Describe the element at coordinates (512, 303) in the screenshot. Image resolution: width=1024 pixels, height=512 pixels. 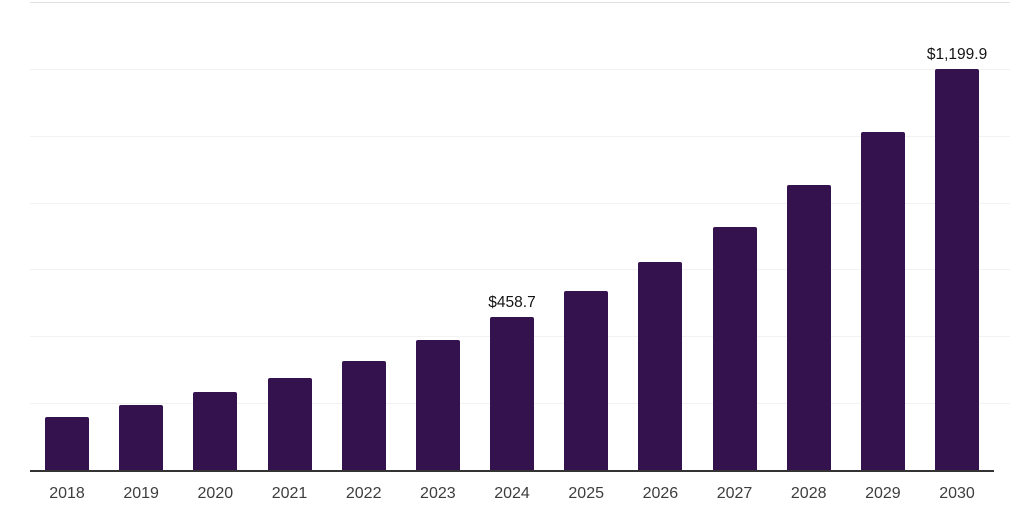
I see `bar-value-label-2024: $458.7` at that location.